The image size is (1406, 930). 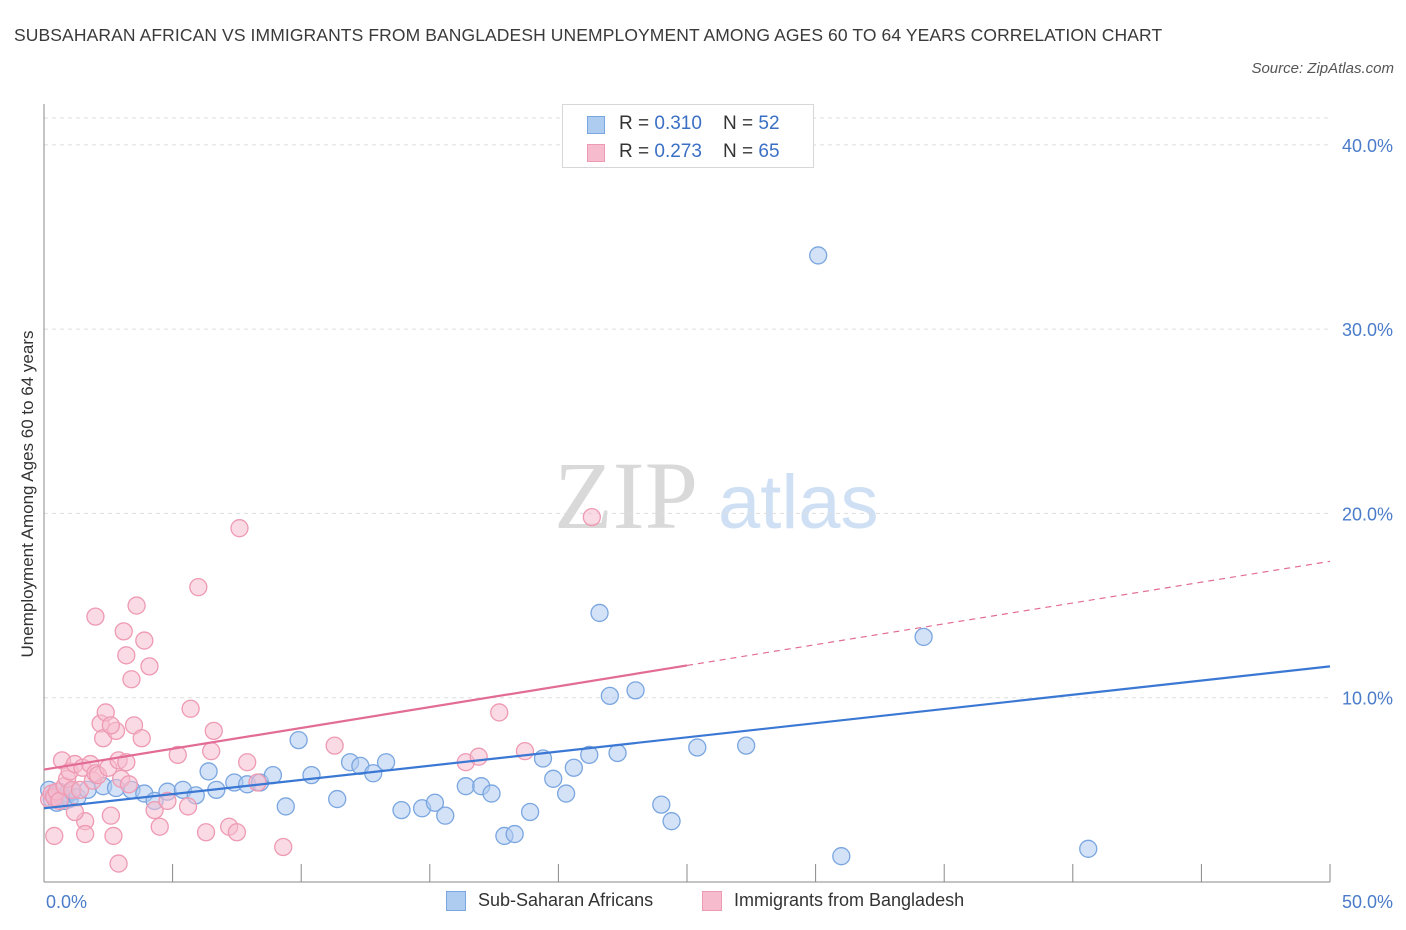 What do you see at coordinates (678, 123) in the screenshot?
I see `r-value: 0.310` at bounding box center [678, 123].